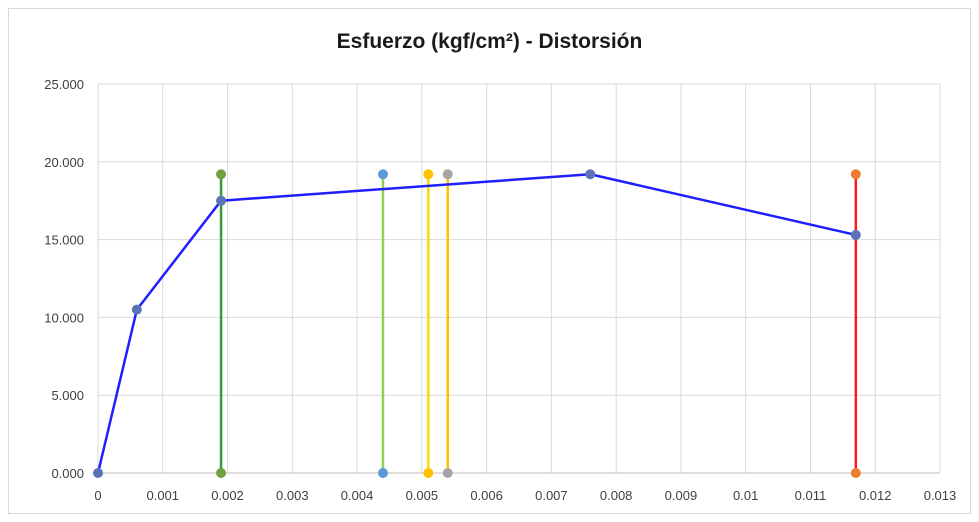 The width and height of the screenshot is (979, 522). What do you see at coordinates (486, 495) in the screenshot?
I see `x-tick-label: 0.006` at bounding box center [486, 495].